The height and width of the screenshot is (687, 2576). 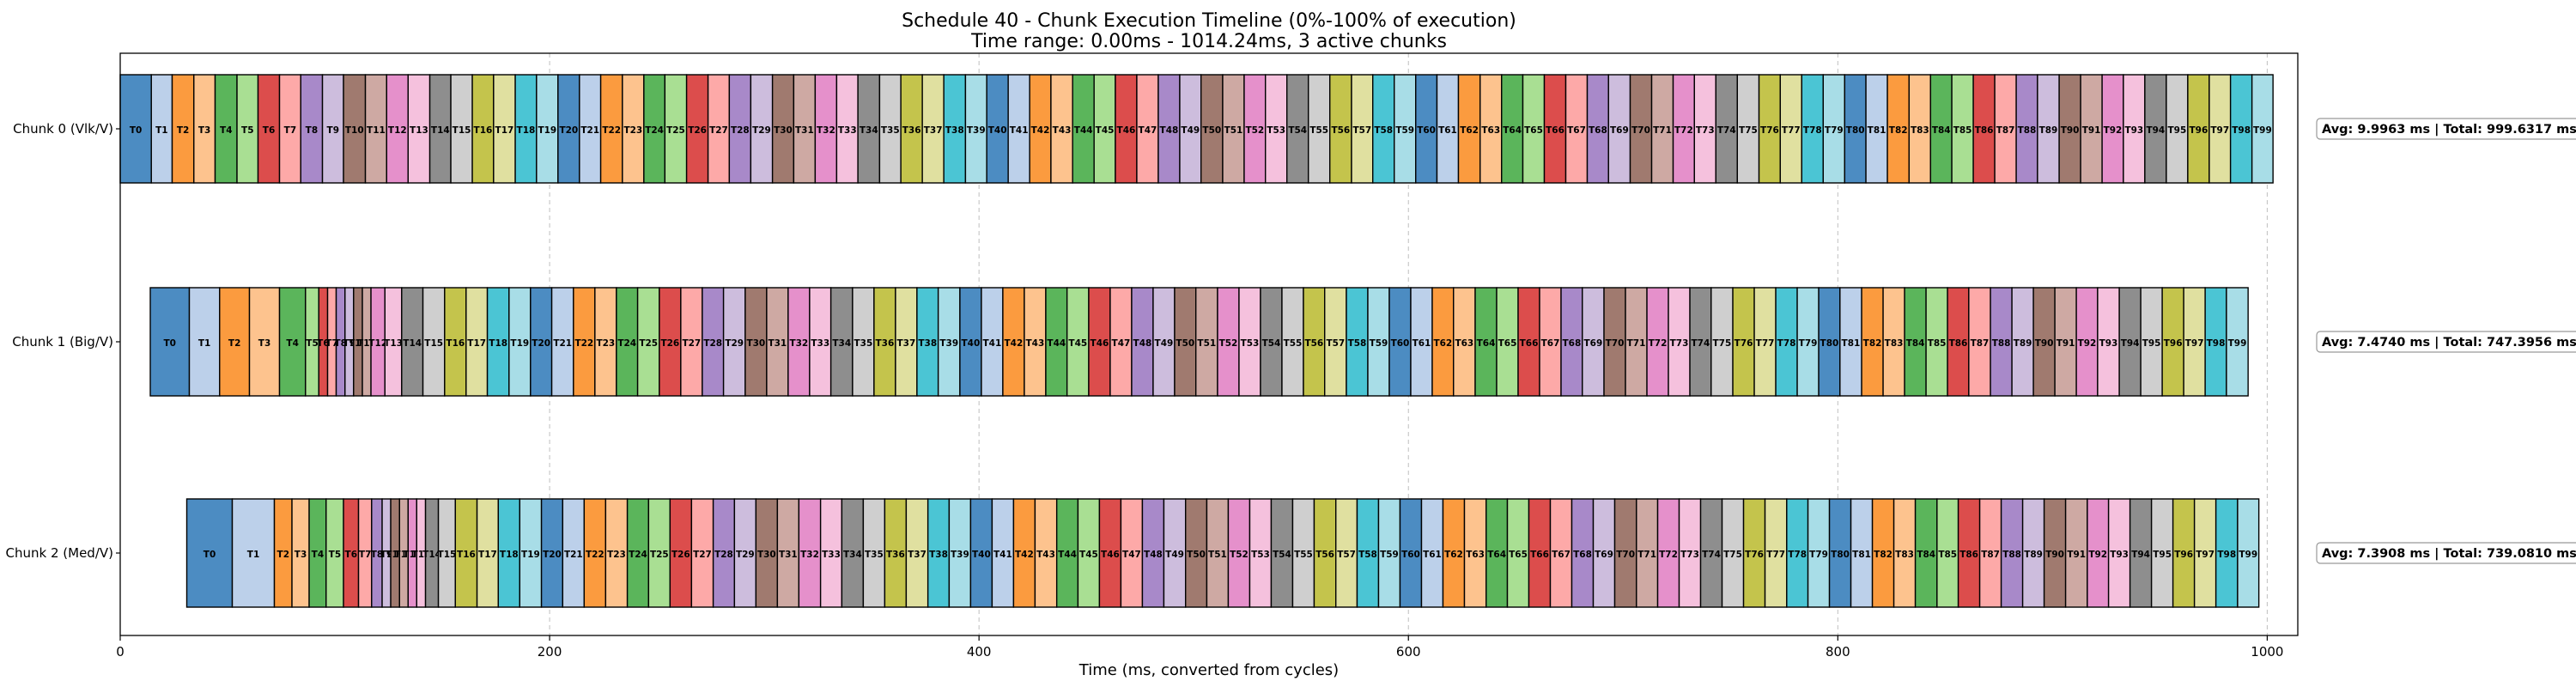 I want to click on task-label: T30, so click(x=755, y=343).